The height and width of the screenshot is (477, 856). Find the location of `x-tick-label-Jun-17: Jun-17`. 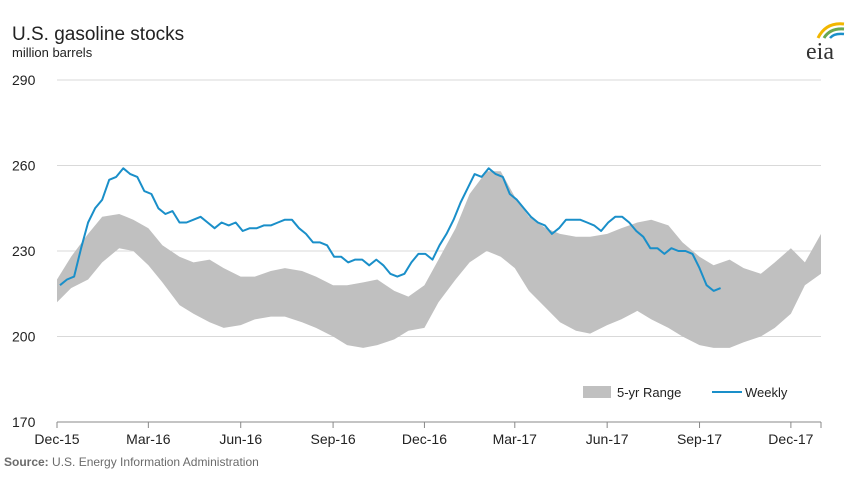

x-tick-label-Jun-17: Jun-17 is located at coordinates (607, 439).